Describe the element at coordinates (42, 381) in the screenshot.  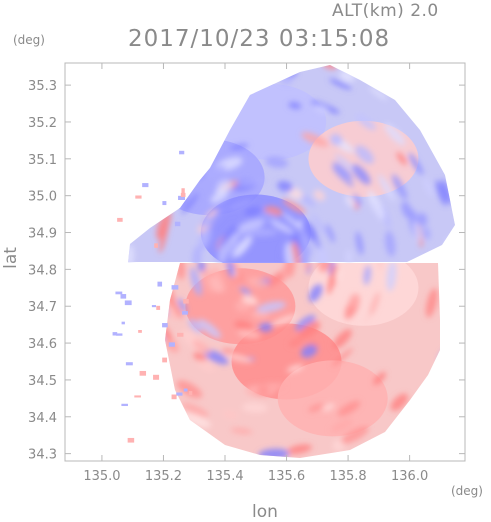
I see `y-tick-label: 34.5` at that location.